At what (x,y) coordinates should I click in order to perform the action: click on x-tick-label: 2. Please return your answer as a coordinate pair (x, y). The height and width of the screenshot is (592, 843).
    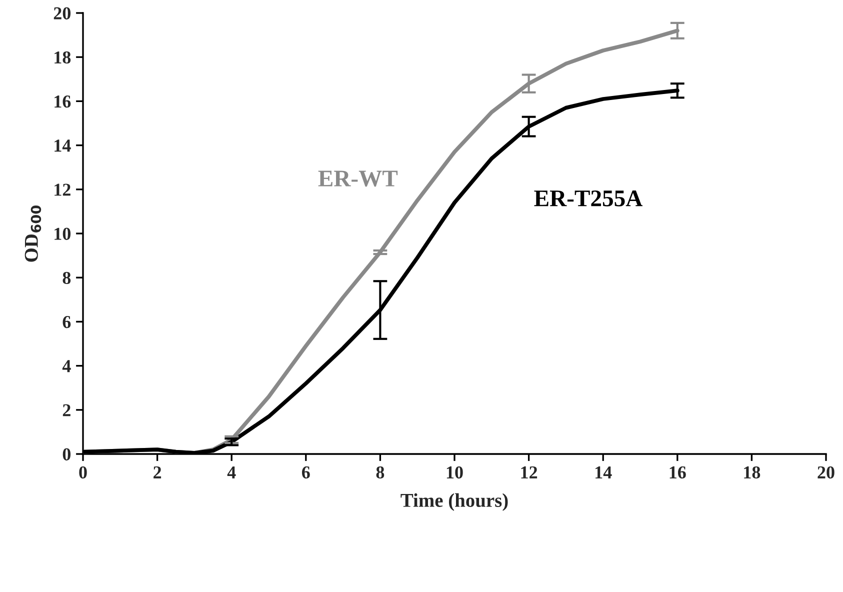
    Looking at the image, I should click on (158, 472).